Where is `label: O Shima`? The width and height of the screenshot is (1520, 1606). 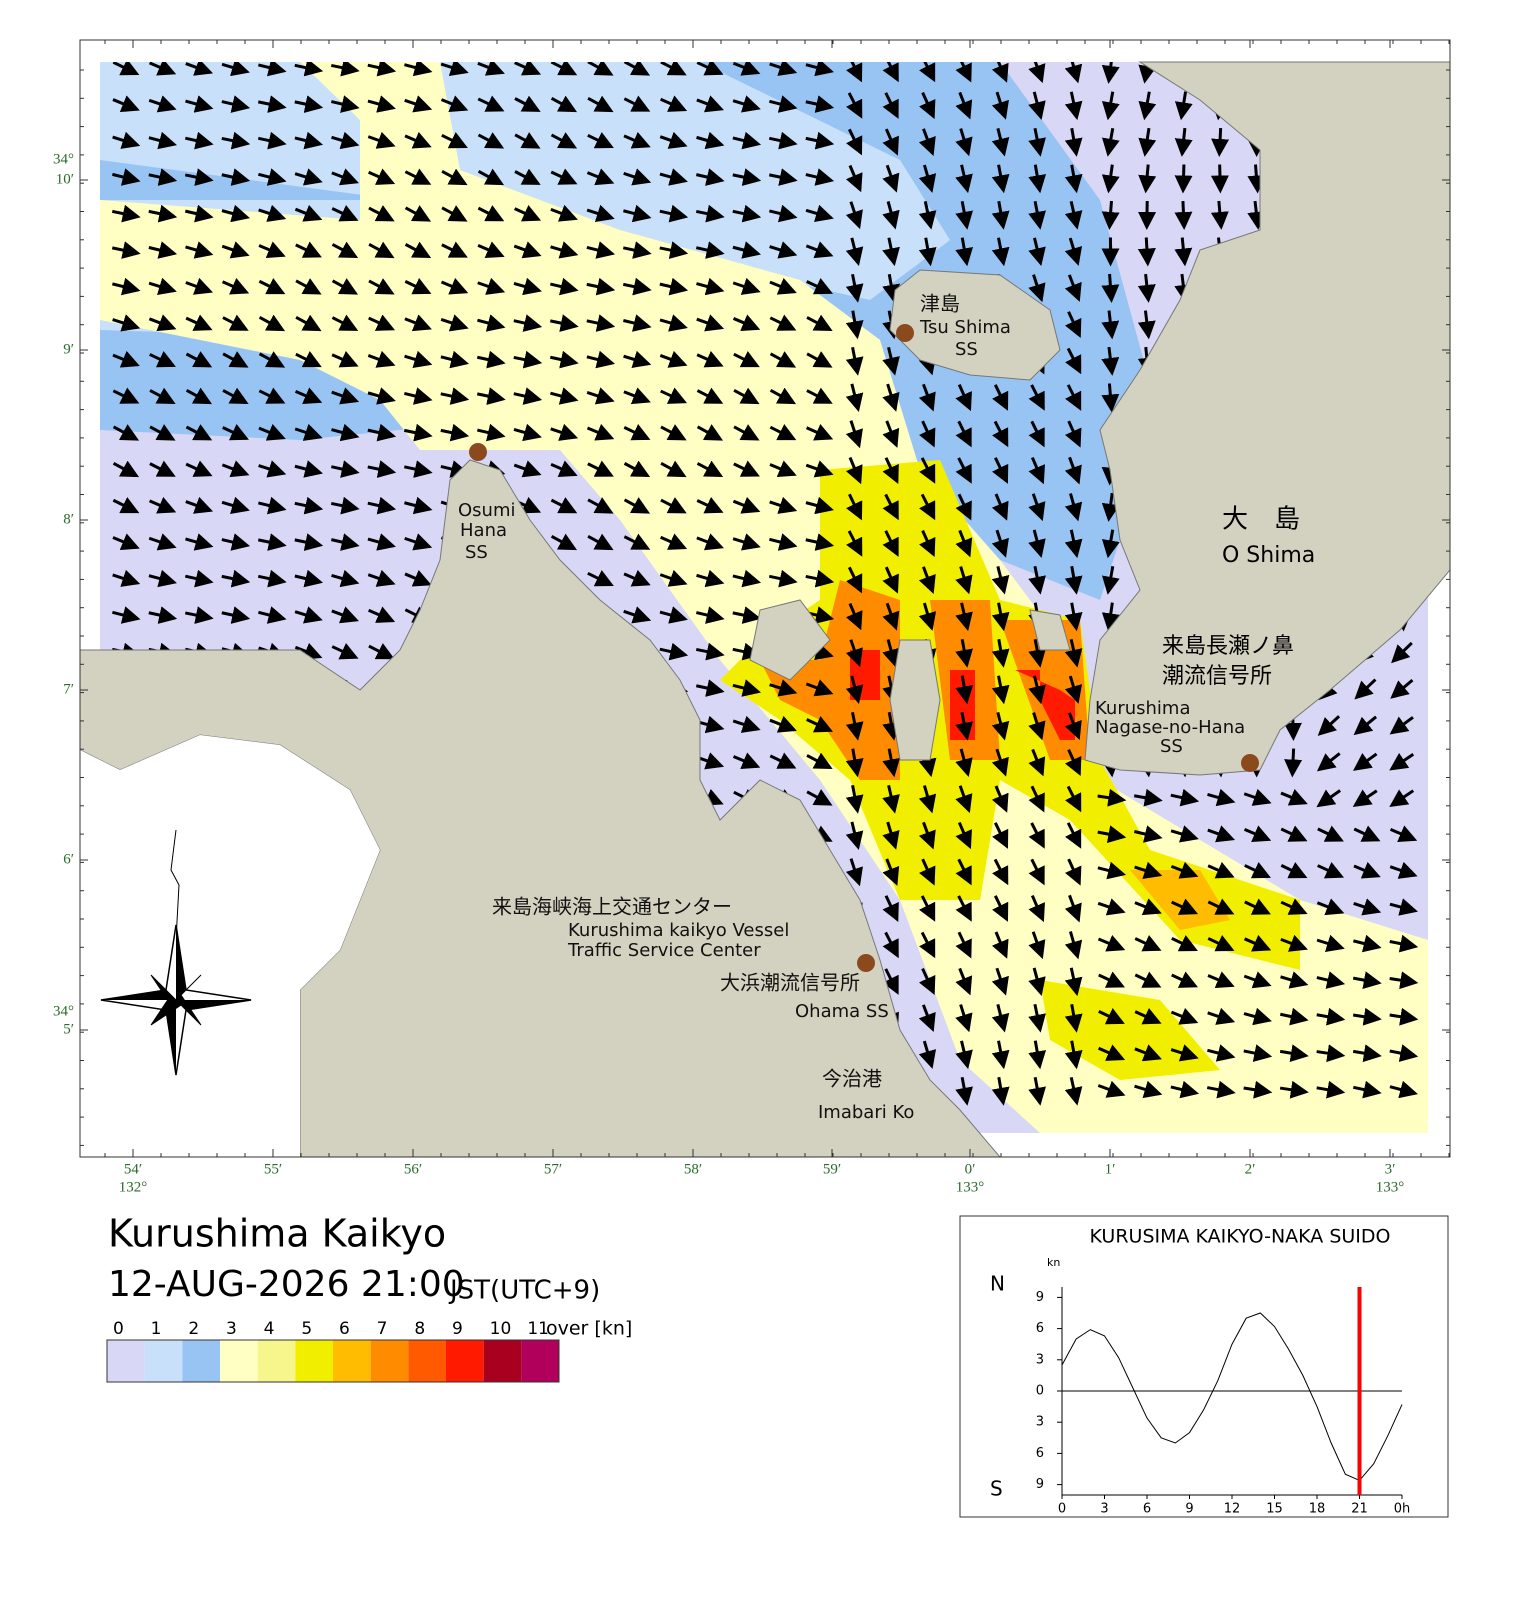 label: O Shima is located at coordinates (1268, 555).